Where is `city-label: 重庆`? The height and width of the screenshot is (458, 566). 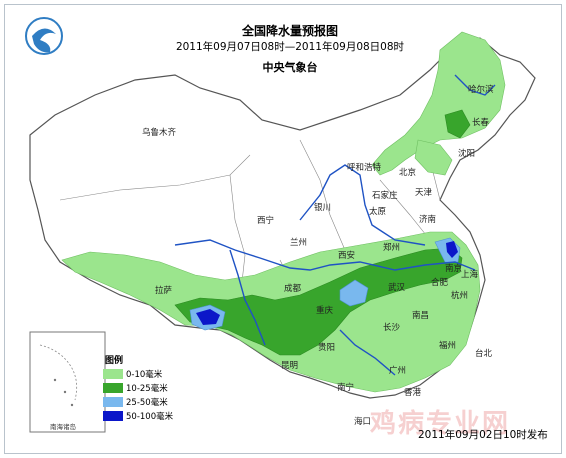
city-label: 重庆 is located at coordinates (325, 310).